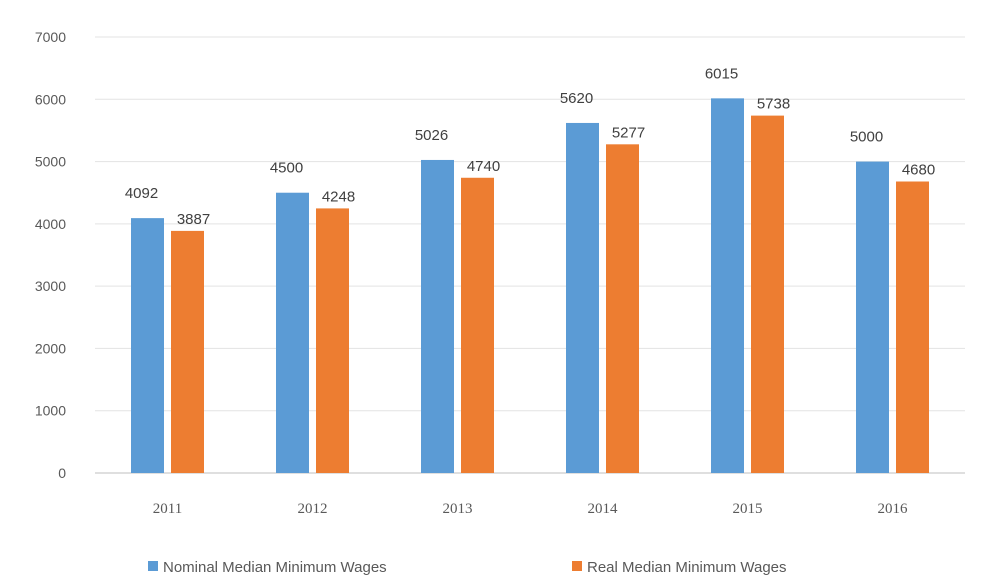 The height and width of the screenshot is (582, 987). I want to click on y-tick-label: 4000, so click(50, 224).